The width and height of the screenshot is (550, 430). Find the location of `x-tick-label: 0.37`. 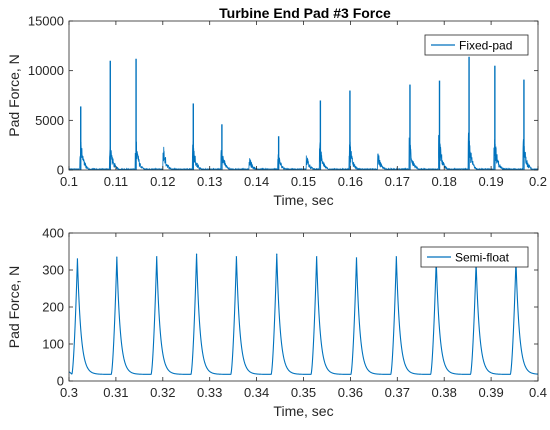

x-tick-label: 0.37 is located at coordinates (397, 392).